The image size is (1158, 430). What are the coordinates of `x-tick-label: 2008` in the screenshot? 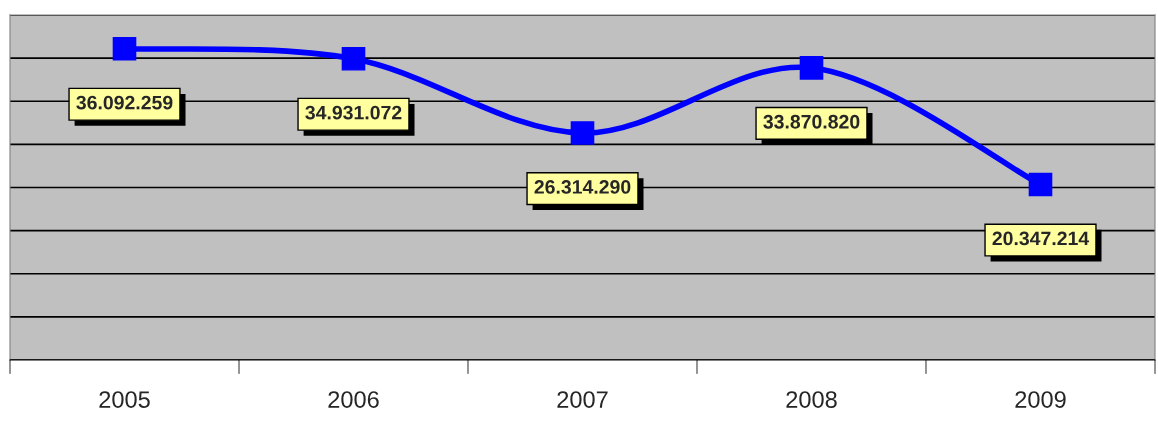 It's located at (811, 399).